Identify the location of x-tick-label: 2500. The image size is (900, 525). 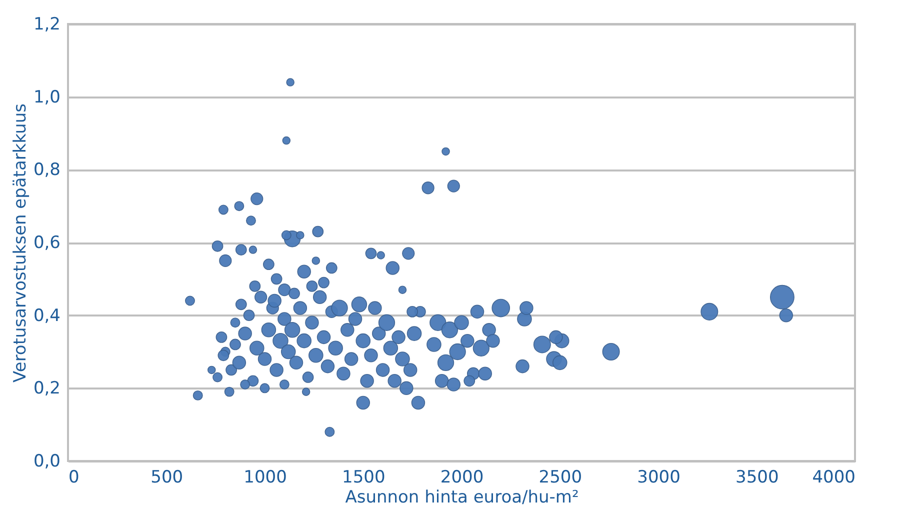
(560, 478).